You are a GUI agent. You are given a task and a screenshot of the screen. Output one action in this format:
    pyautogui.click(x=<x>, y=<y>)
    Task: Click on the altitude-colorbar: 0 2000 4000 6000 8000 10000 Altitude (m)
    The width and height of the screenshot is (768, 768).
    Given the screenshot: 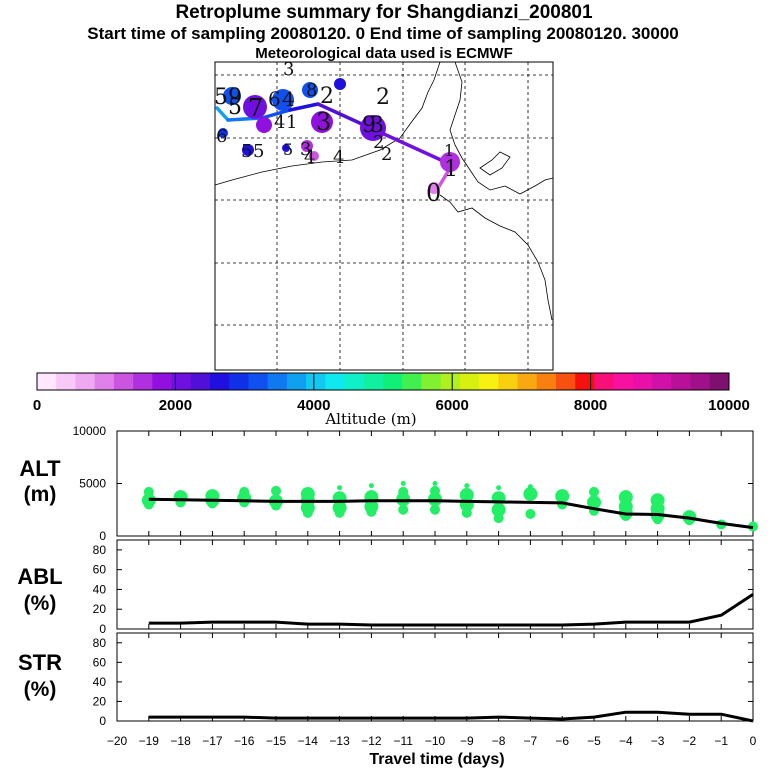 What is the action you would take?
    pyautogui.click(x=391, y=400)
    